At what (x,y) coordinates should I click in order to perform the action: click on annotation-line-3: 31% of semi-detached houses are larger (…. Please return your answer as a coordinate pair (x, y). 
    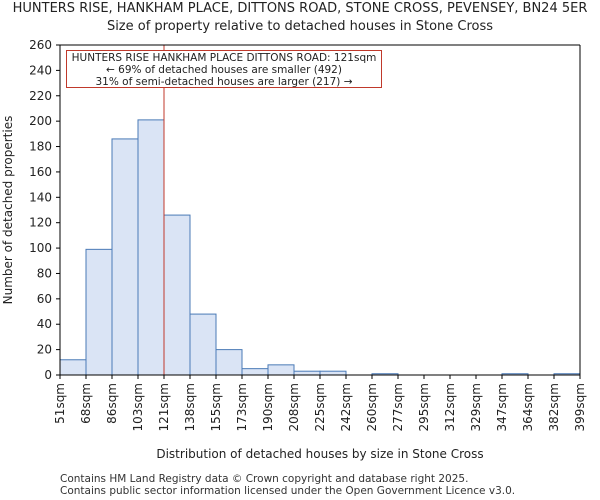
    Looking at the image, I should click on (224, 82).